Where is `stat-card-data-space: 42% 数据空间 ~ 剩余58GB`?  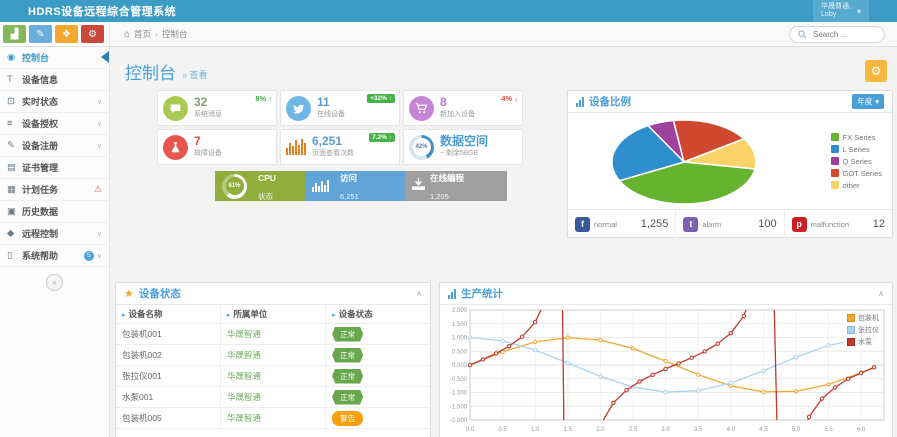
stat-card-data-space: 42% 数据空间 ~ 剩余58GB is located at coordinates (463, 147).